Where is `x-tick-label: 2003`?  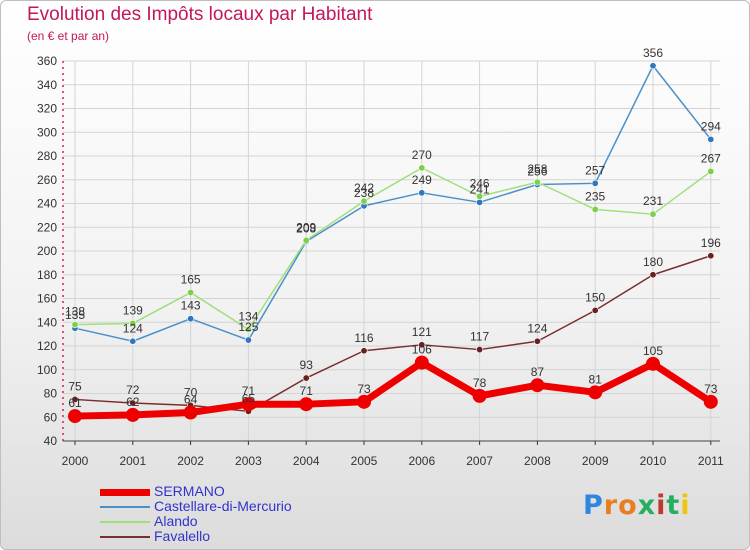 x-tick-label: 2003 is located at coordinates (248, 461).